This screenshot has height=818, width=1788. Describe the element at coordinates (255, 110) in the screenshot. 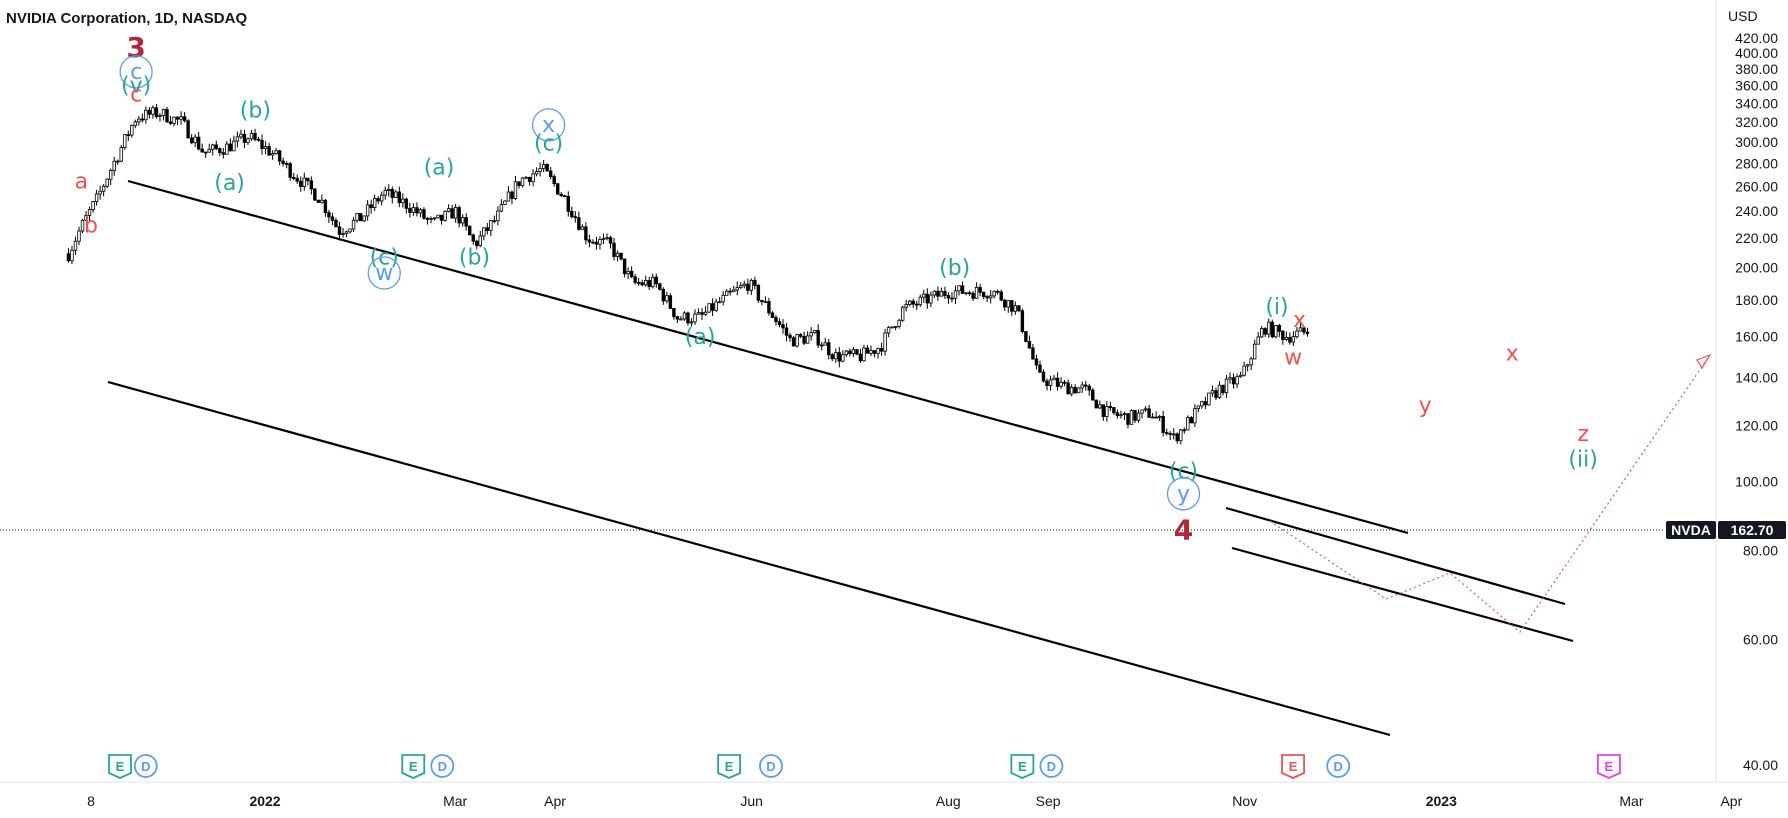

I see `wave-label: (b)` at that location.